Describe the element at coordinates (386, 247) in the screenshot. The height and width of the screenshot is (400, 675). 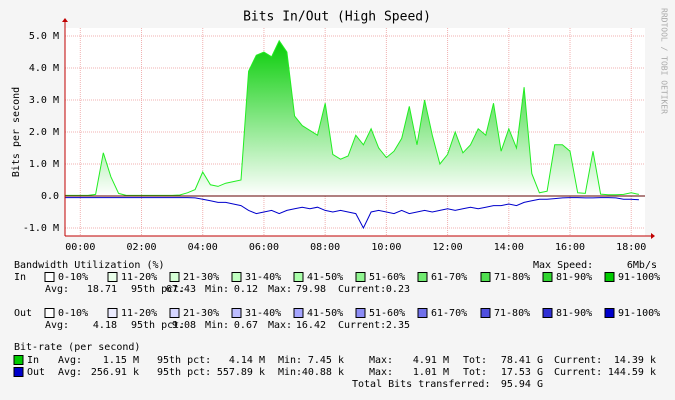
I see `x-tick-label: 10:00` at that location.